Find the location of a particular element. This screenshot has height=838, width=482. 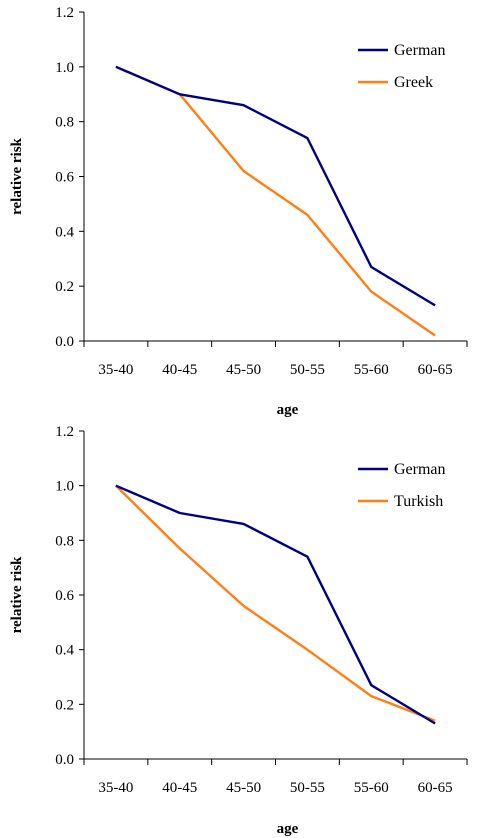

legend-label-turkish: Turkish is located at coordinates (418, 501).